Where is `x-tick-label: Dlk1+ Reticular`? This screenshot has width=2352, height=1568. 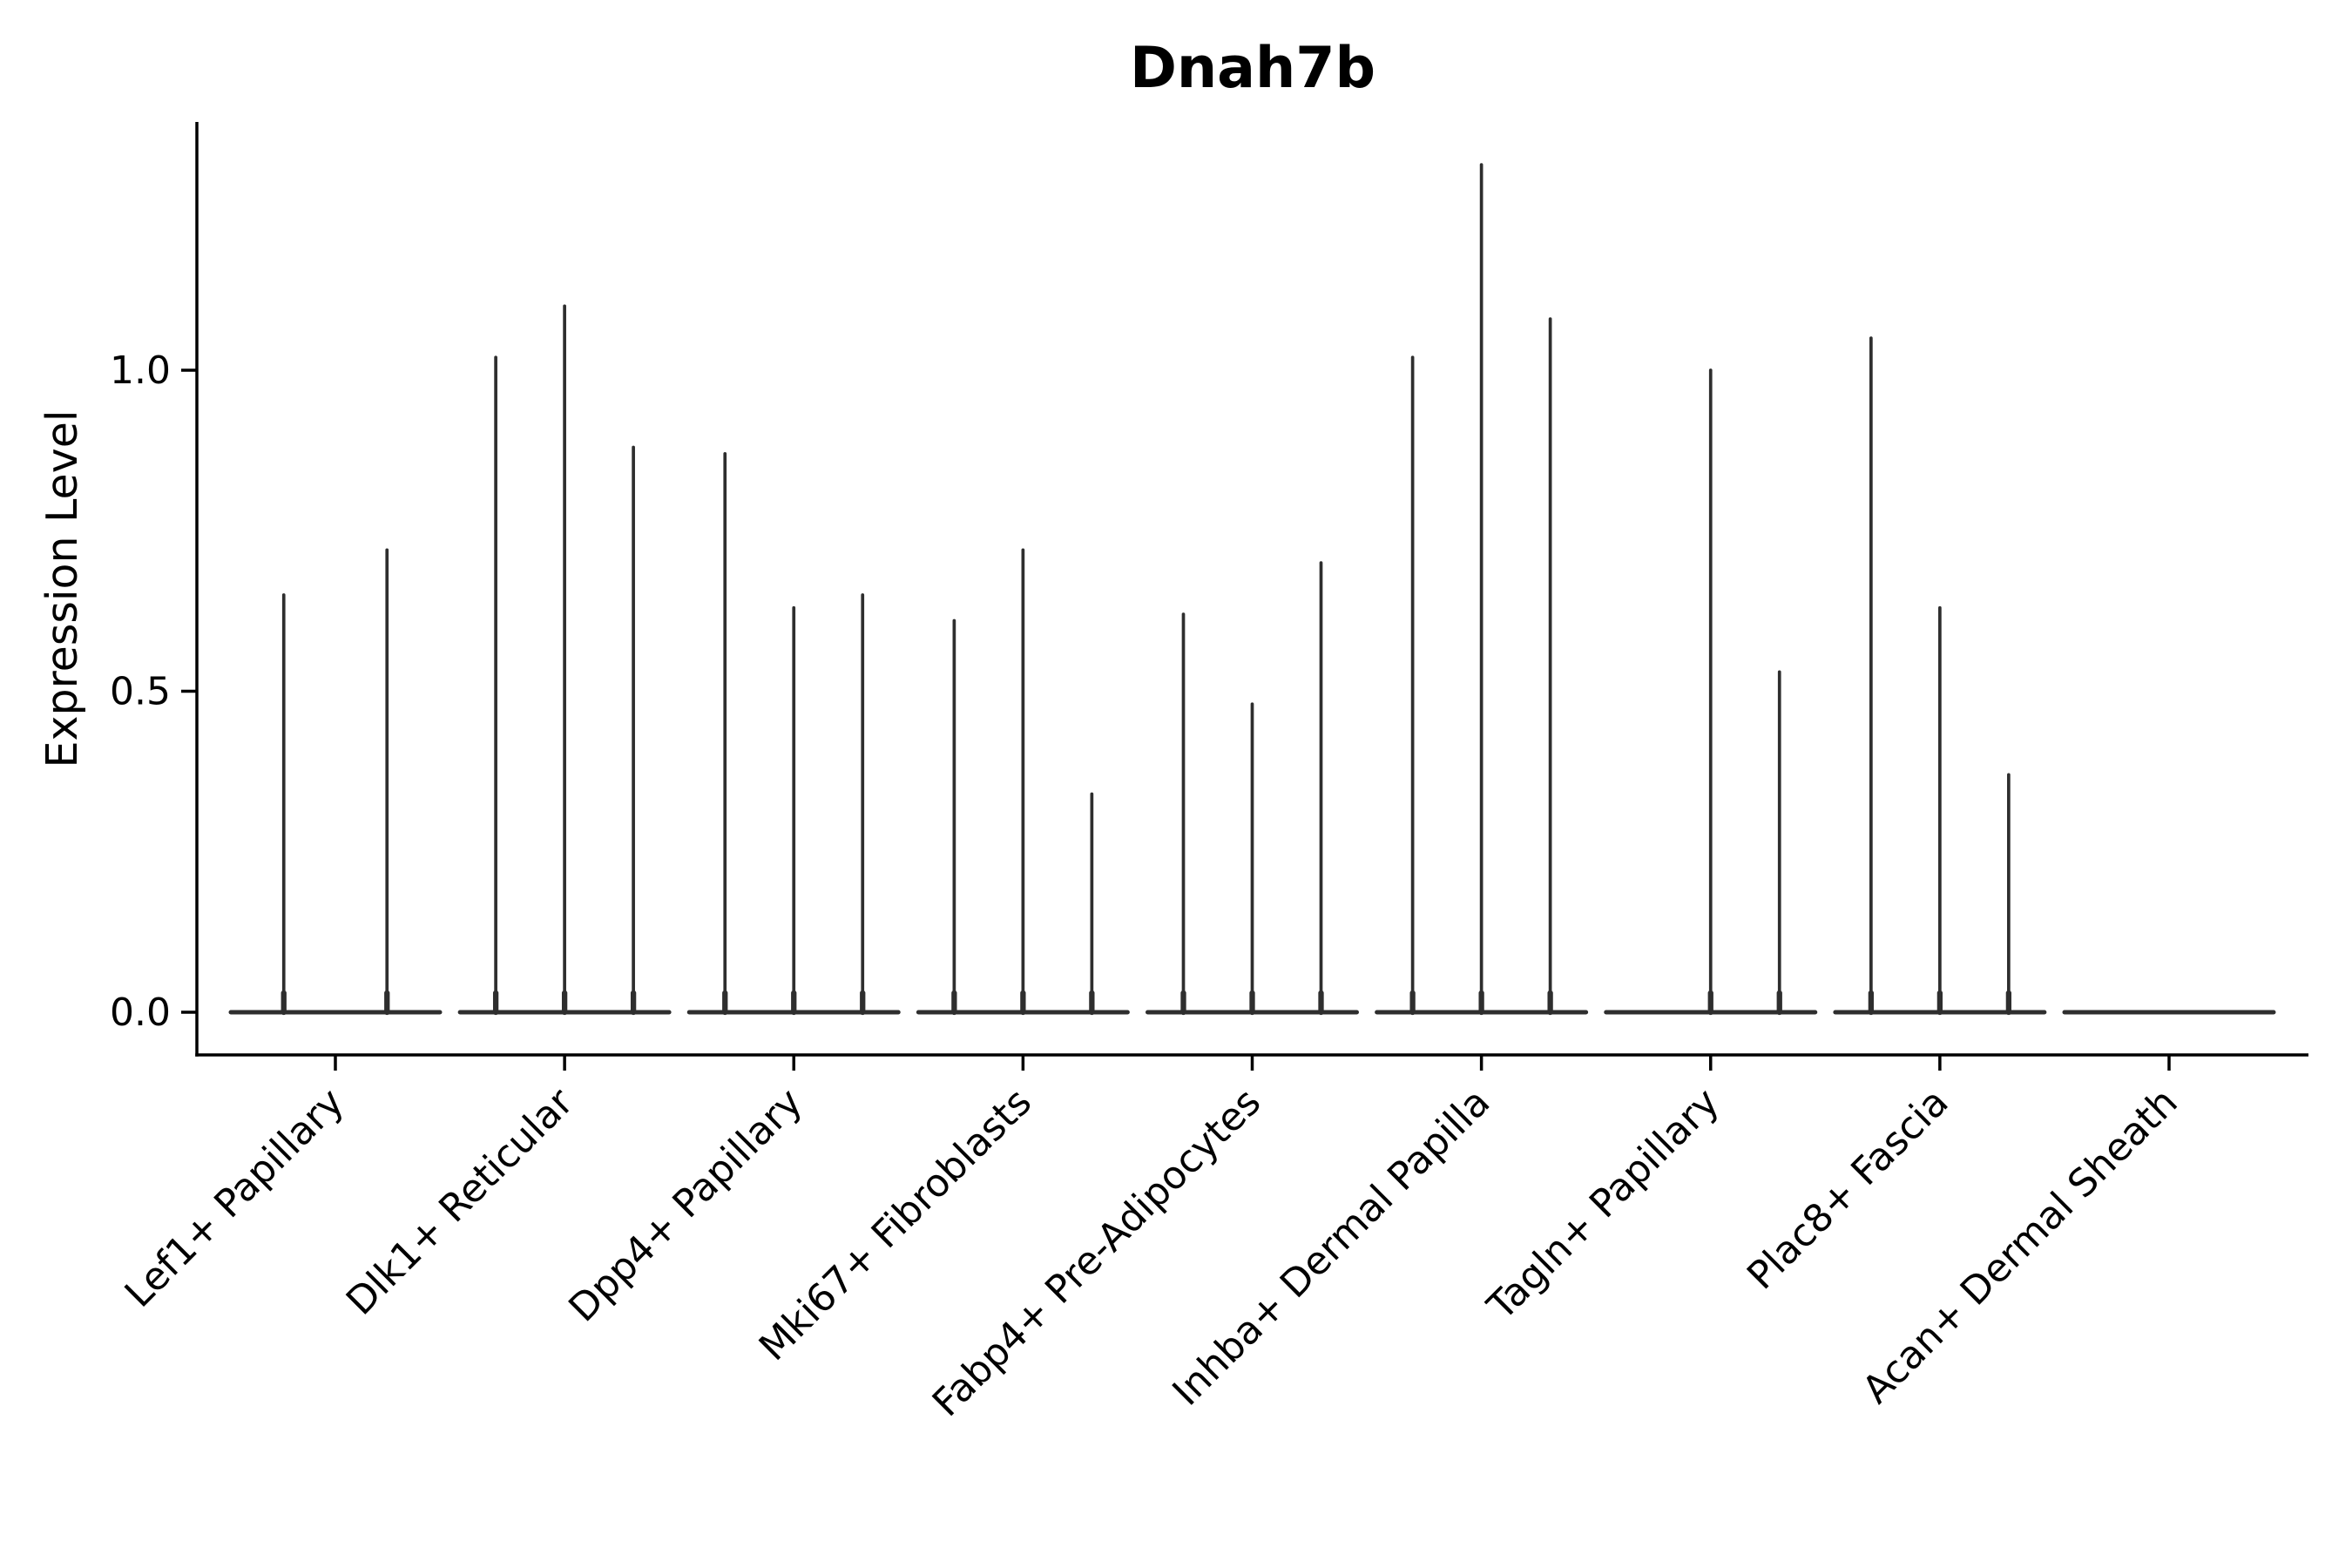
x-tick-label: Dlk1+ Reticular is located at coordinates (460, 1201).